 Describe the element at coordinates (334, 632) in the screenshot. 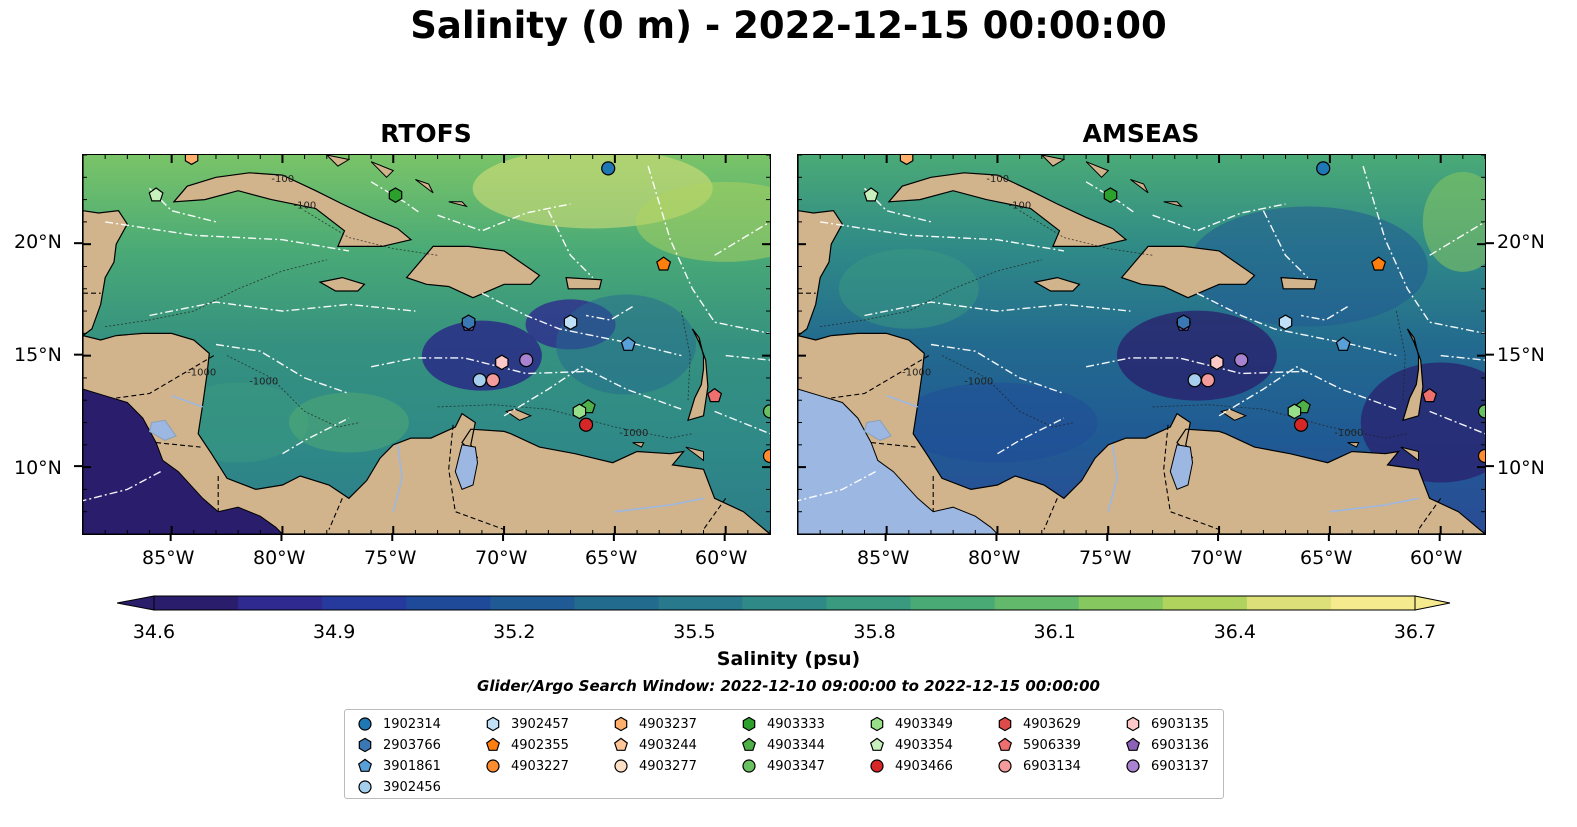

I see `colorbar-tick-label: 34.9` at that location.